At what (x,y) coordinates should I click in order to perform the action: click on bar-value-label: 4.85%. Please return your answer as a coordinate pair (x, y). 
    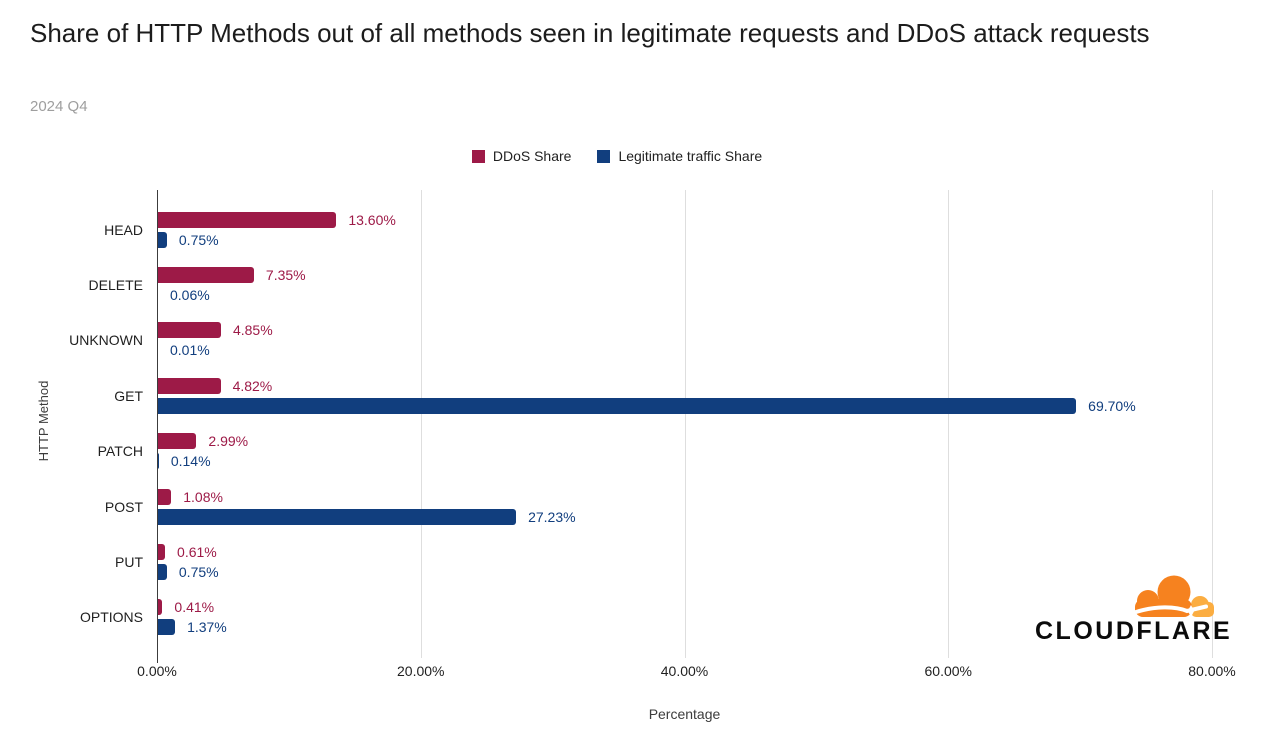
    Looking at the image, I should click on (252, 330).